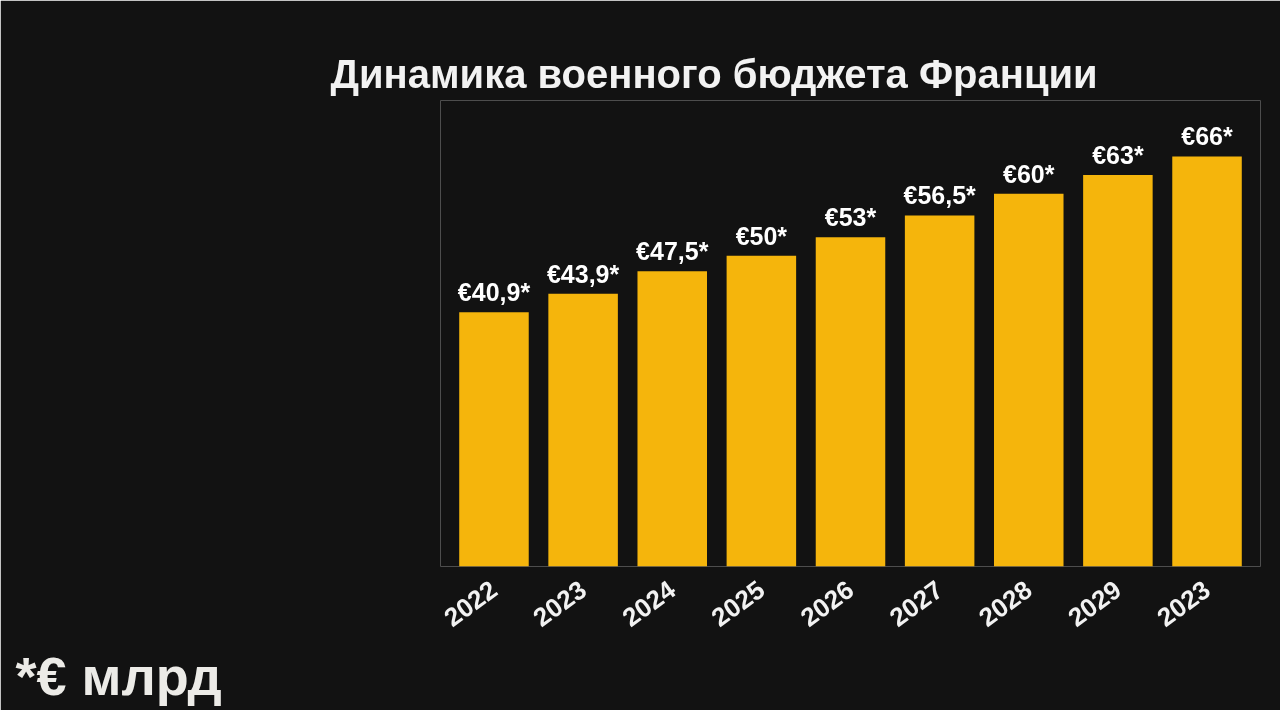 The width and height of the screenshot is (1280, 710). Describe the element at coordinates (714, 73) in the screenshot. I see `chart-title: Динамика военного бюджета Франции` at that location.